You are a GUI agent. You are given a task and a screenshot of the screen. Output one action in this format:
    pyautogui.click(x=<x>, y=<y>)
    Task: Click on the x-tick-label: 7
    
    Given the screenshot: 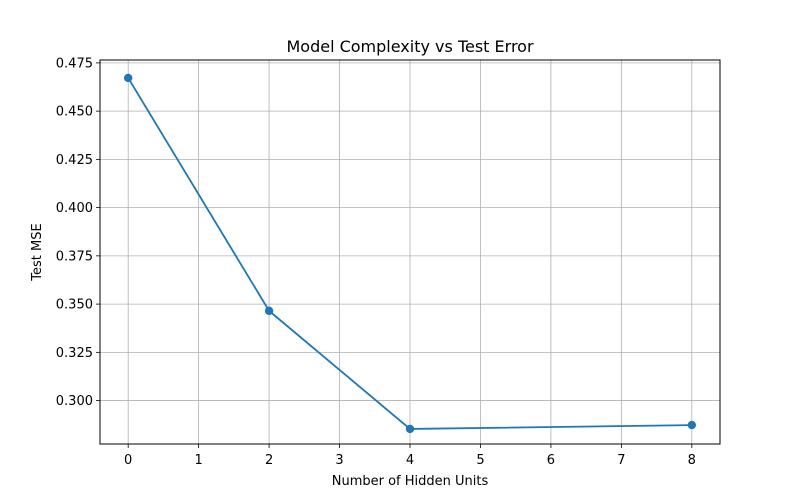 What is the action you would take?
    pyautogui.click(x=621, y=460)
    